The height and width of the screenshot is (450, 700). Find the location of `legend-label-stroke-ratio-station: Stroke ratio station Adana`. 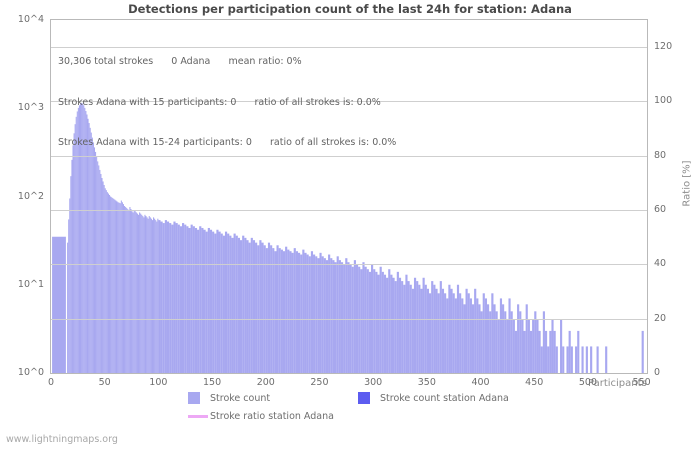

legend-label-stroke-ratio-station: Stroke ratio station Adana is located at coordinates (272, 416).